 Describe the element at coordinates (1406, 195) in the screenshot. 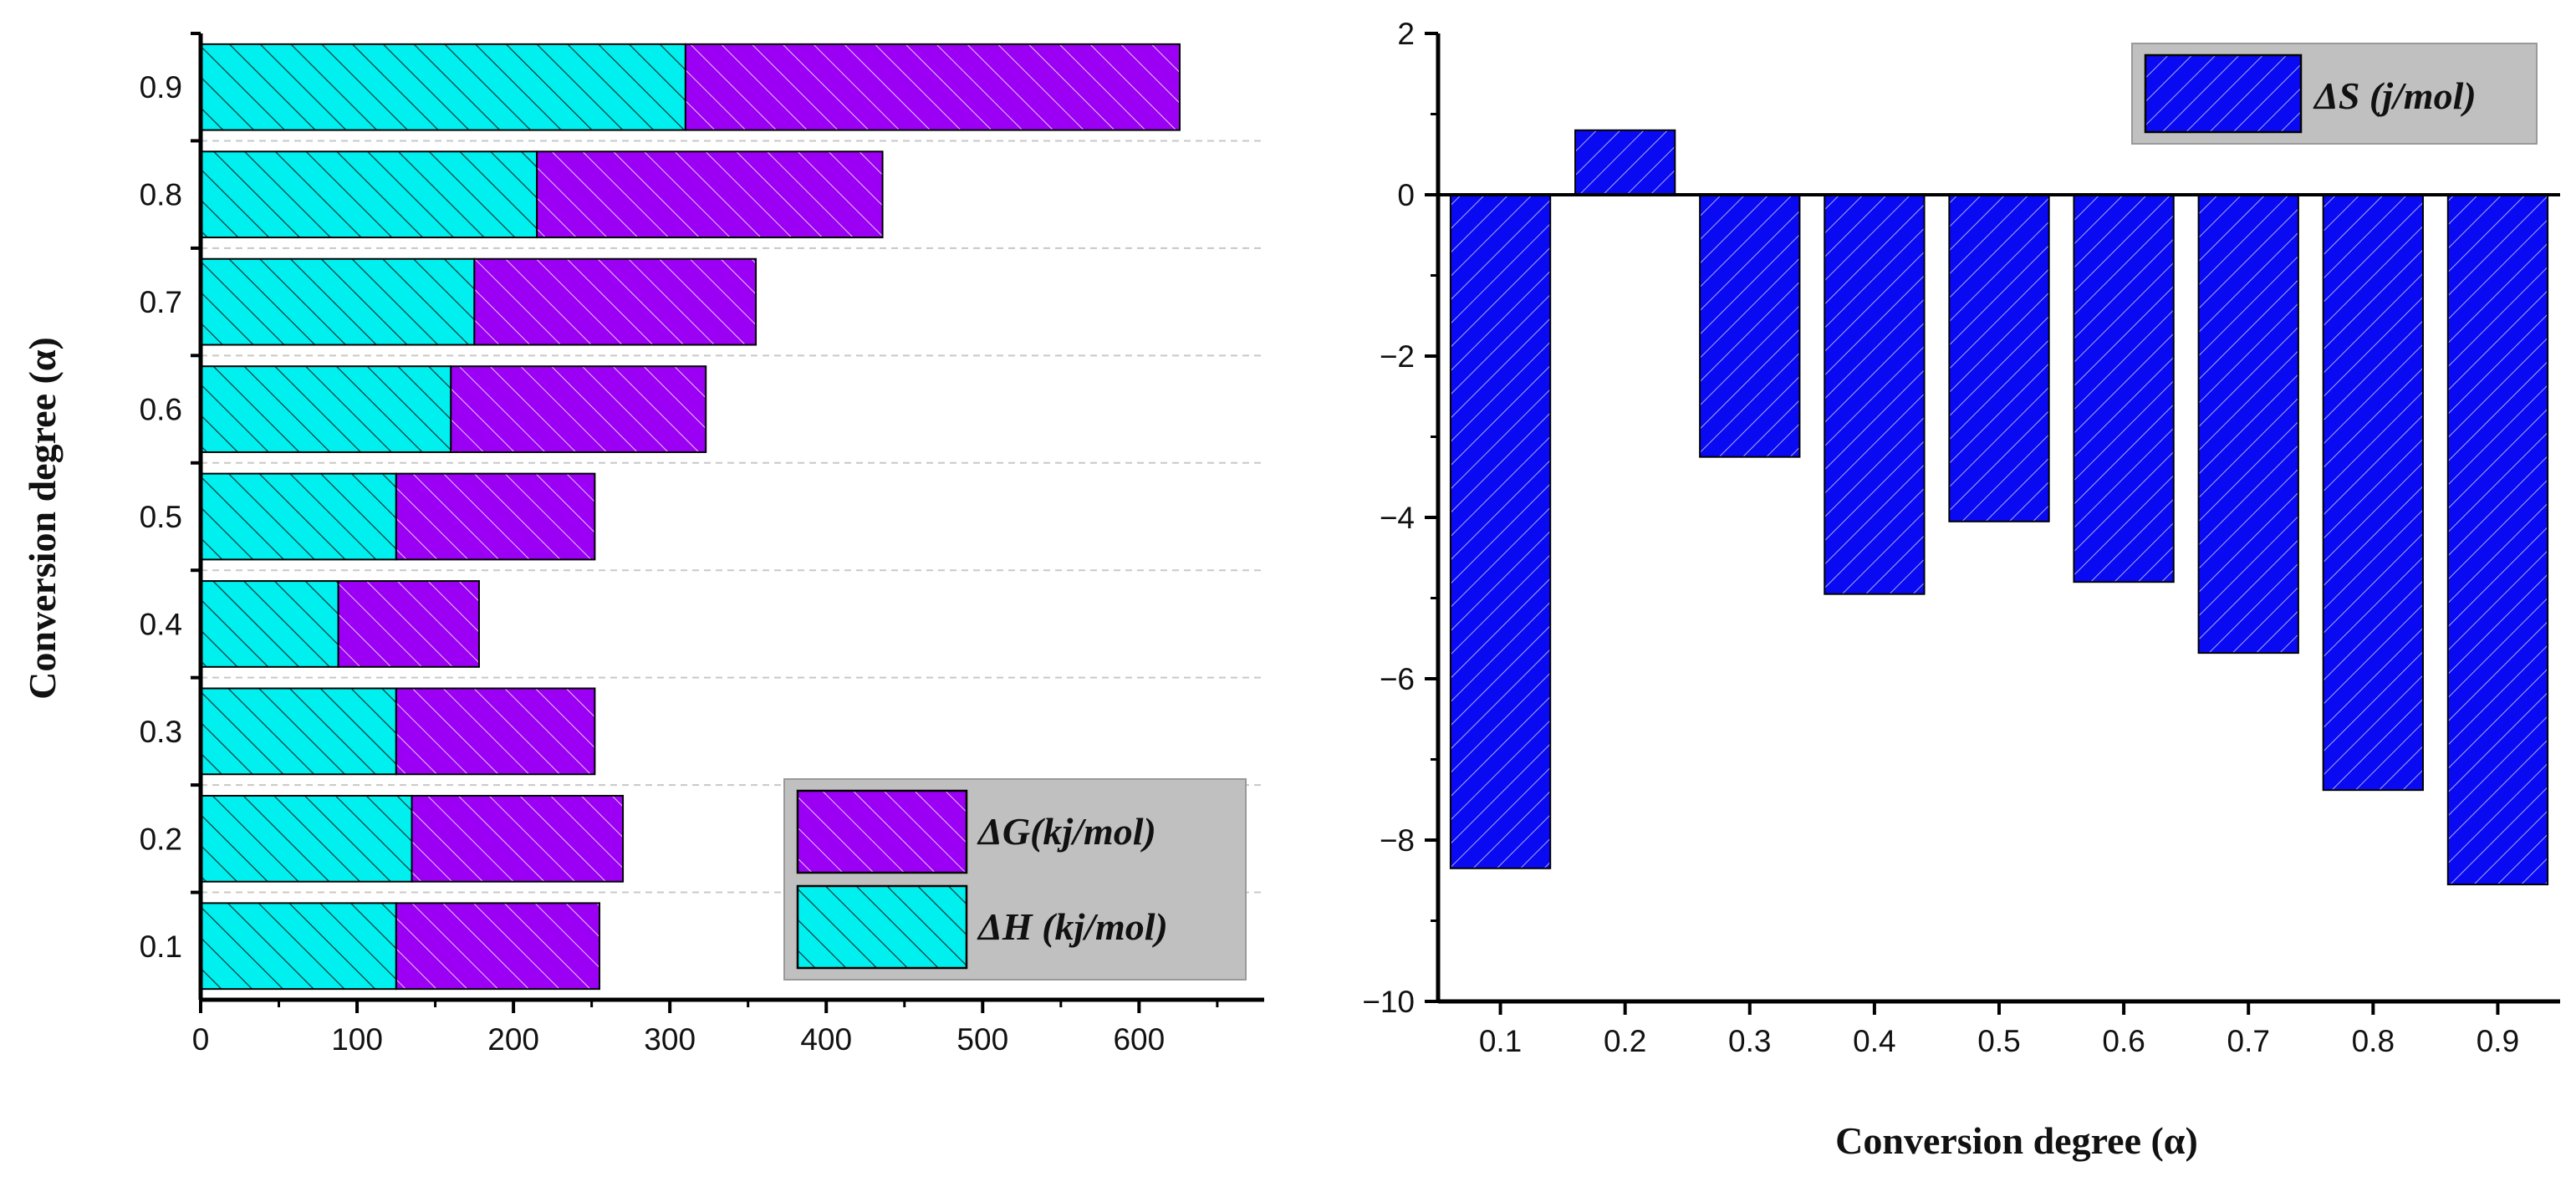

I see `right-y-tick-label: 0` at that location.